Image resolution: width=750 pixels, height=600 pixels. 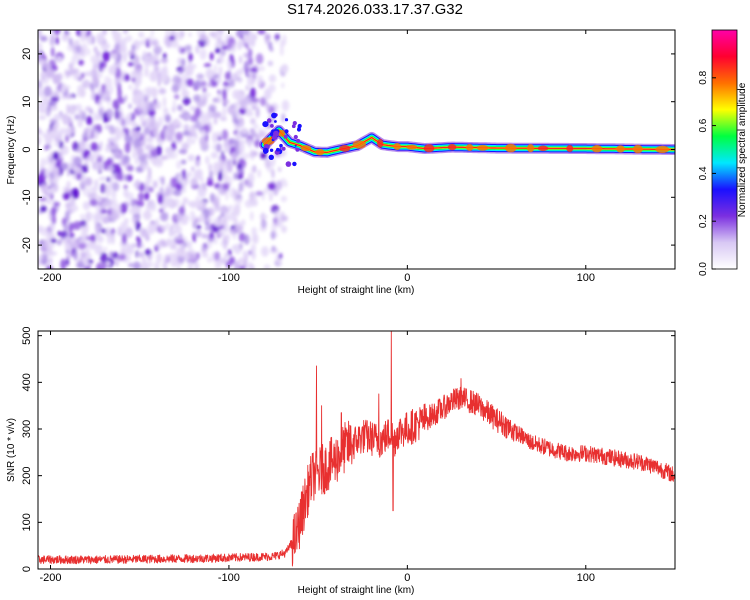 What do you see at coordinates (27, 245) in the screenshot?
I see `spectrogram-y-tick-label: -20` at bounding box center [27, 245].